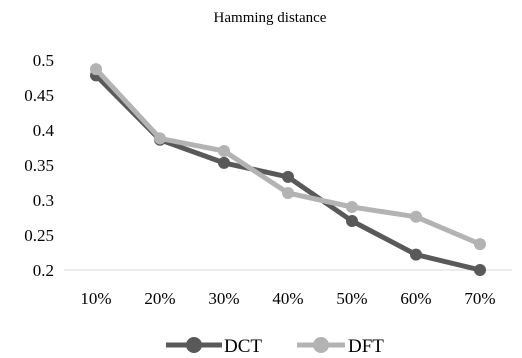 The image size is (522, 358). What do you see at coordinates (43, 200) in the screenshot?
I see `y-tick-label: 0.3` at bounding box center [43, 200].